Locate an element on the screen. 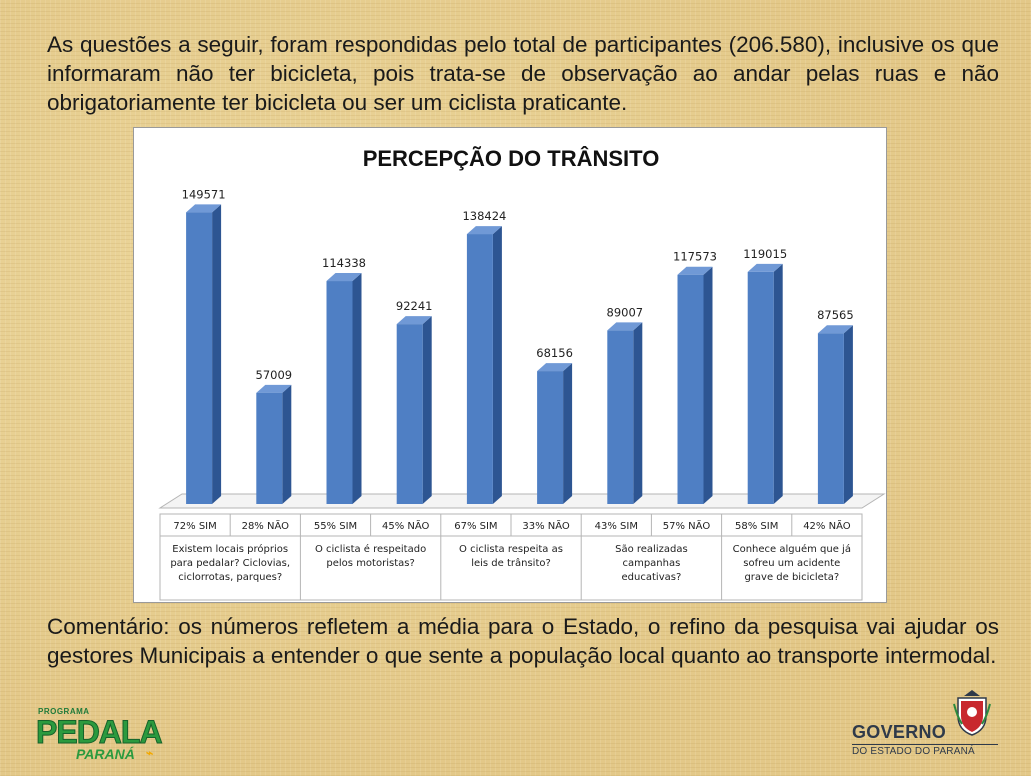 The width and height of the screenshot is (1031, 776). logo-divider is located at coordinates (925, 744).